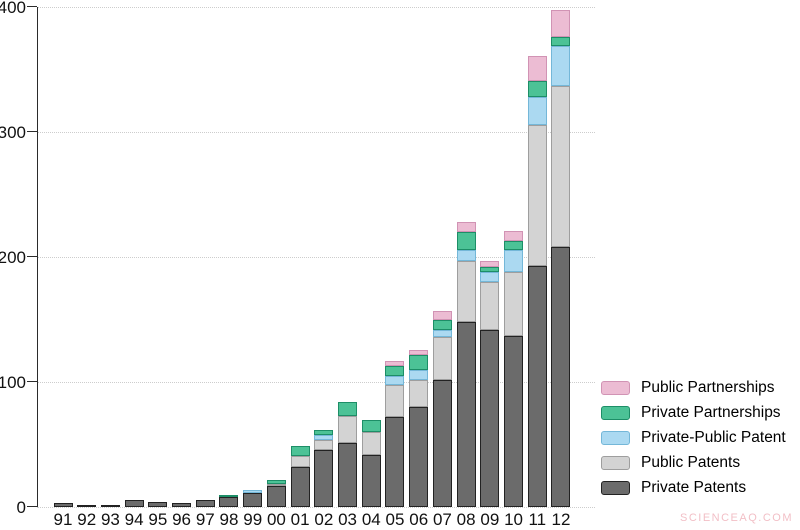  I want to click on x-axis-label: 96, so click(182, 519).